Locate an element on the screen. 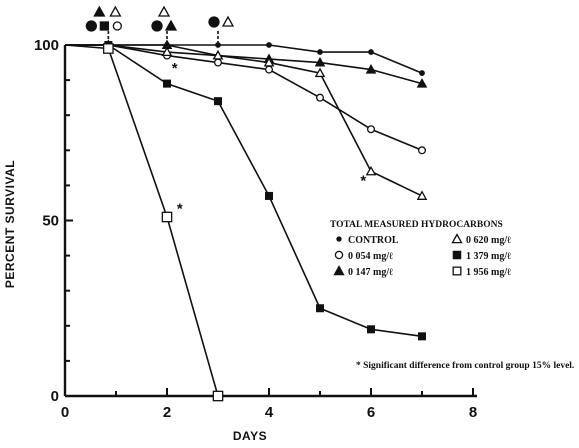 Image resolution: width=579 pixels, height=448 pixels. legend-label: 0 147 mg/ℓ is located at coordinates (370, 272).